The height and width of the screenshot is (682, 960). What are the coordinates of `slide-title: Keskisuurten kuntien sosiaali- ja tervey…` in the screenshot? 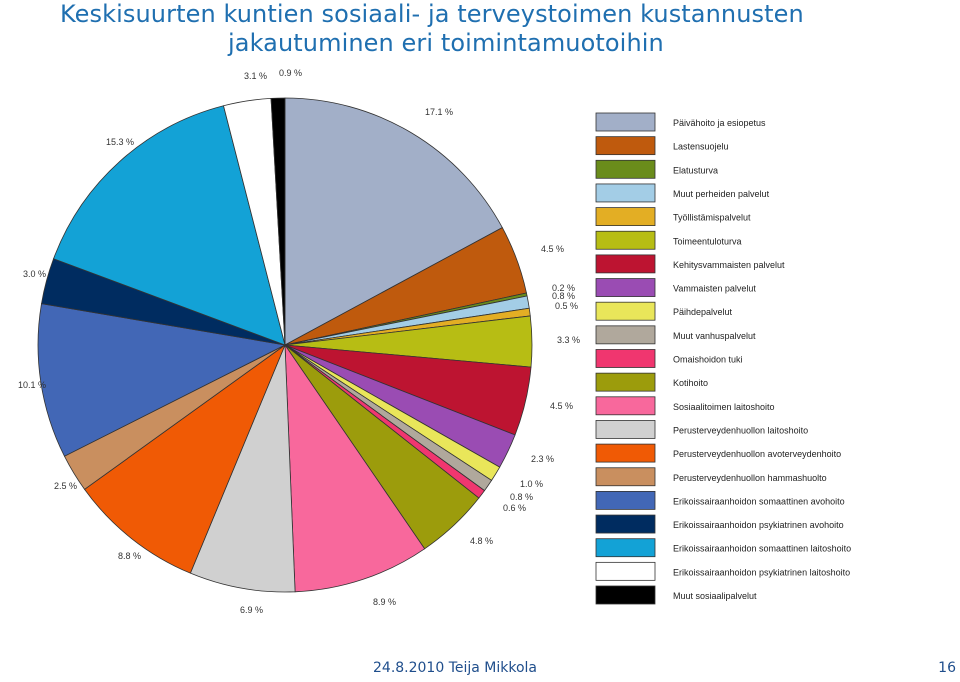 It's located at (460, 29).